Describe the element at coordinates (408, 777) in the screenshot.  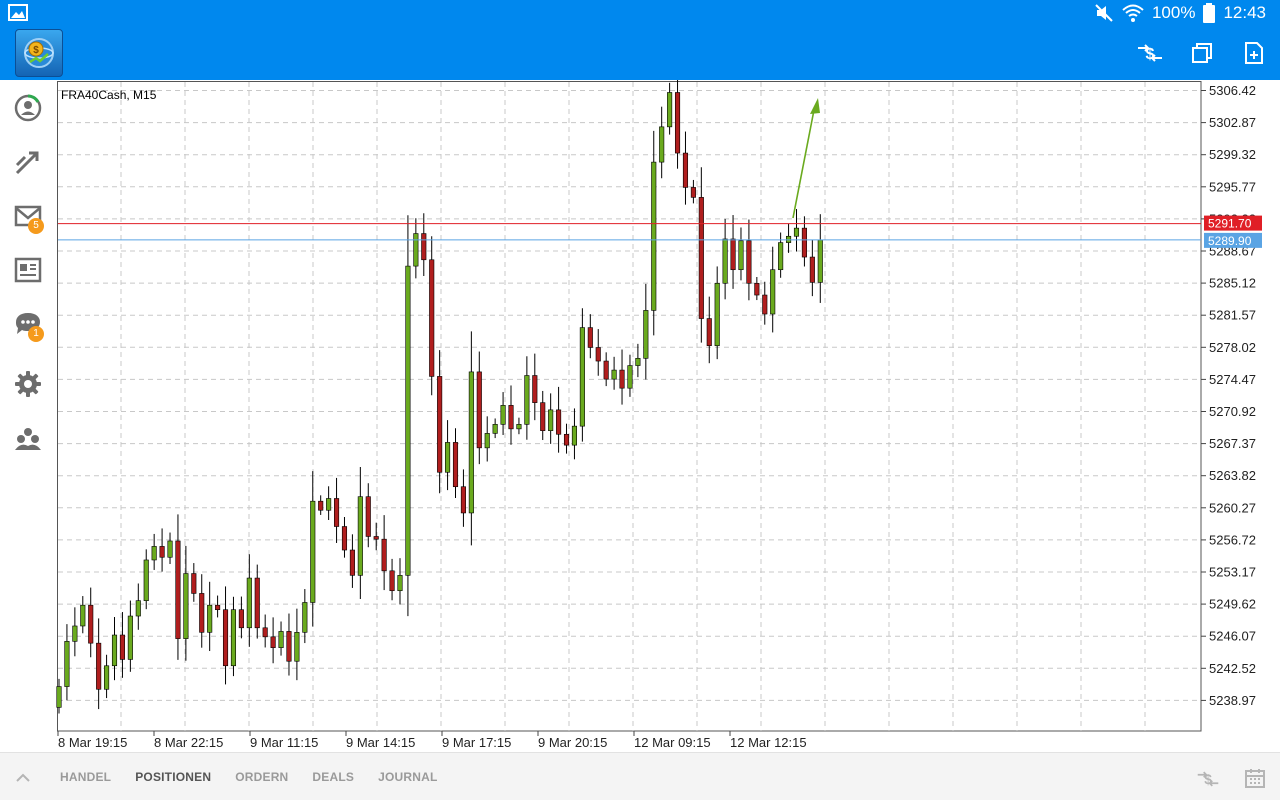
I see `tab-journal: JOURNAL` at that location.